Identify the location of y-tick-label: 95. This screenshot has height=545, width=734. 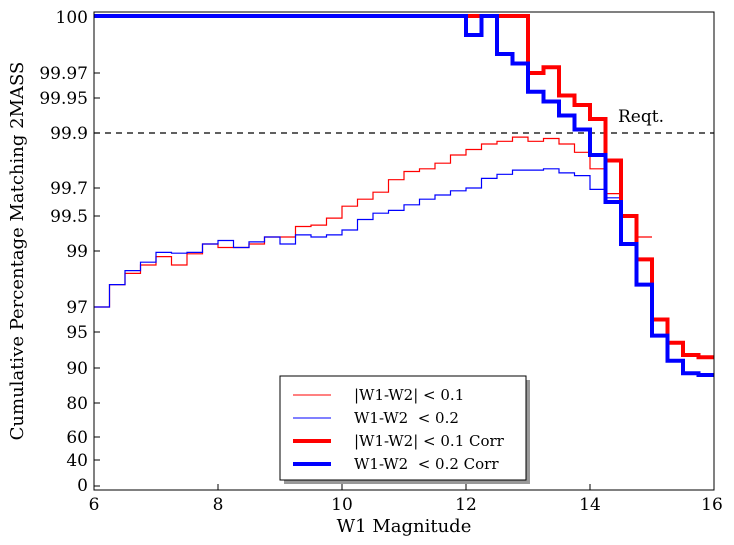
(77, 333).